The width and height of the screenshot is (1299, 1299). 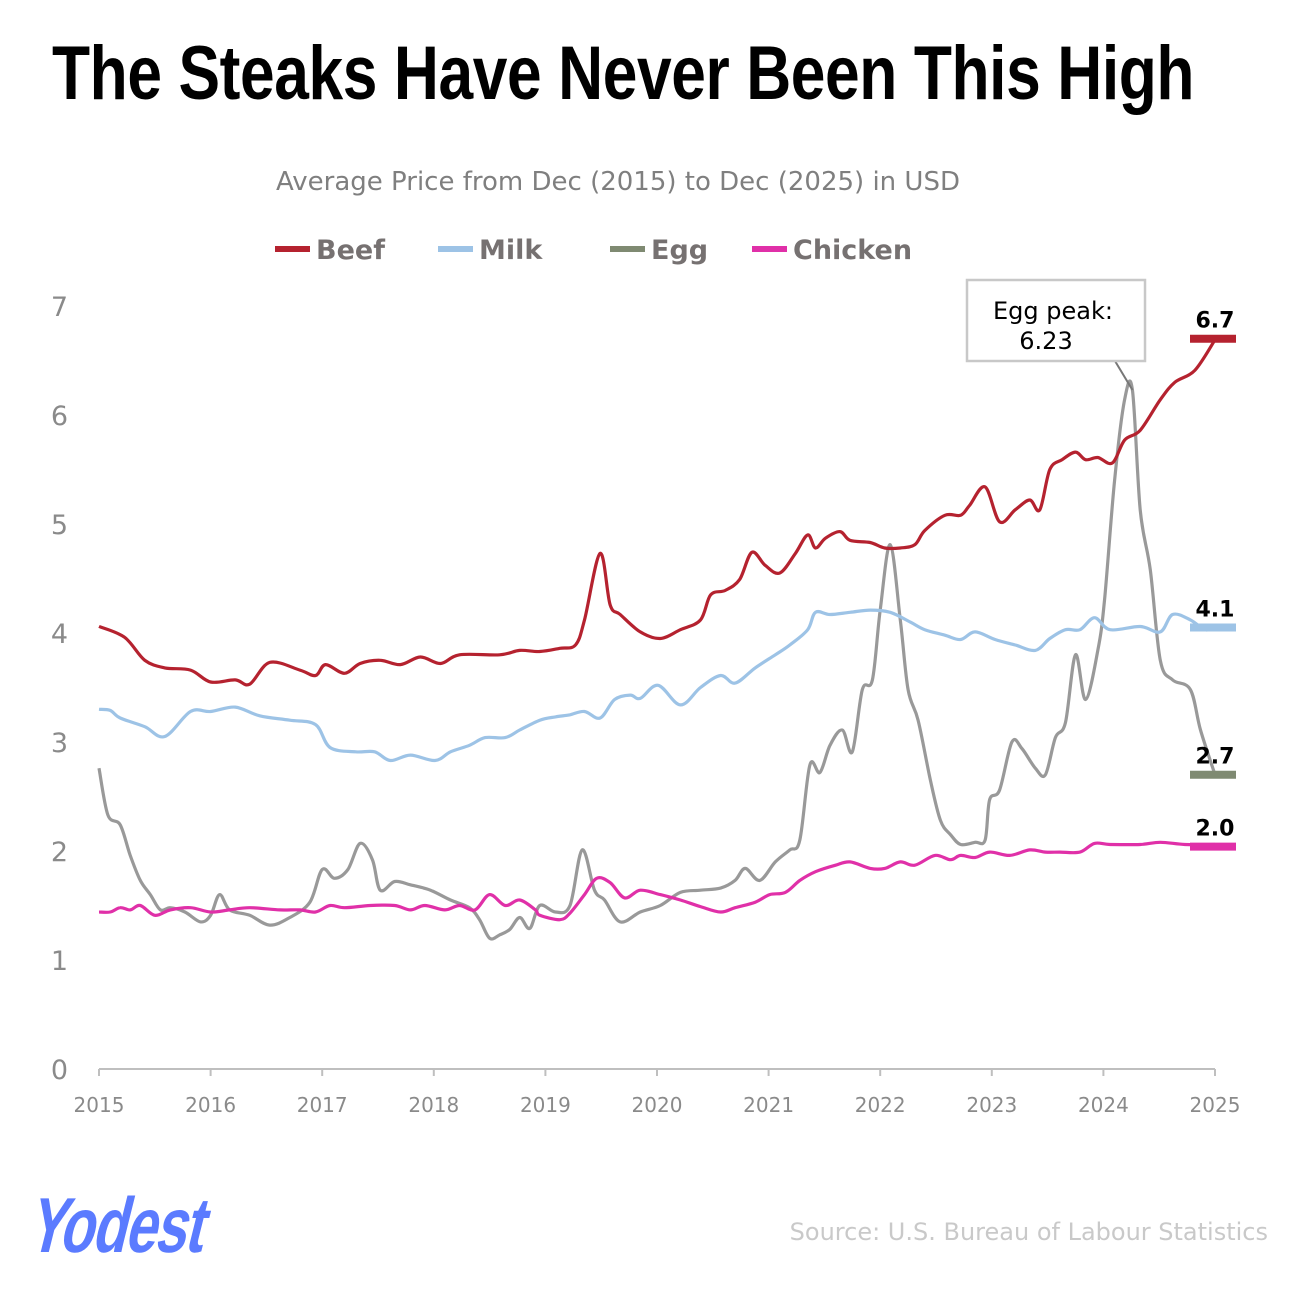 I want to click on x-tick-label: 2019, so click(x=545, y=1105).